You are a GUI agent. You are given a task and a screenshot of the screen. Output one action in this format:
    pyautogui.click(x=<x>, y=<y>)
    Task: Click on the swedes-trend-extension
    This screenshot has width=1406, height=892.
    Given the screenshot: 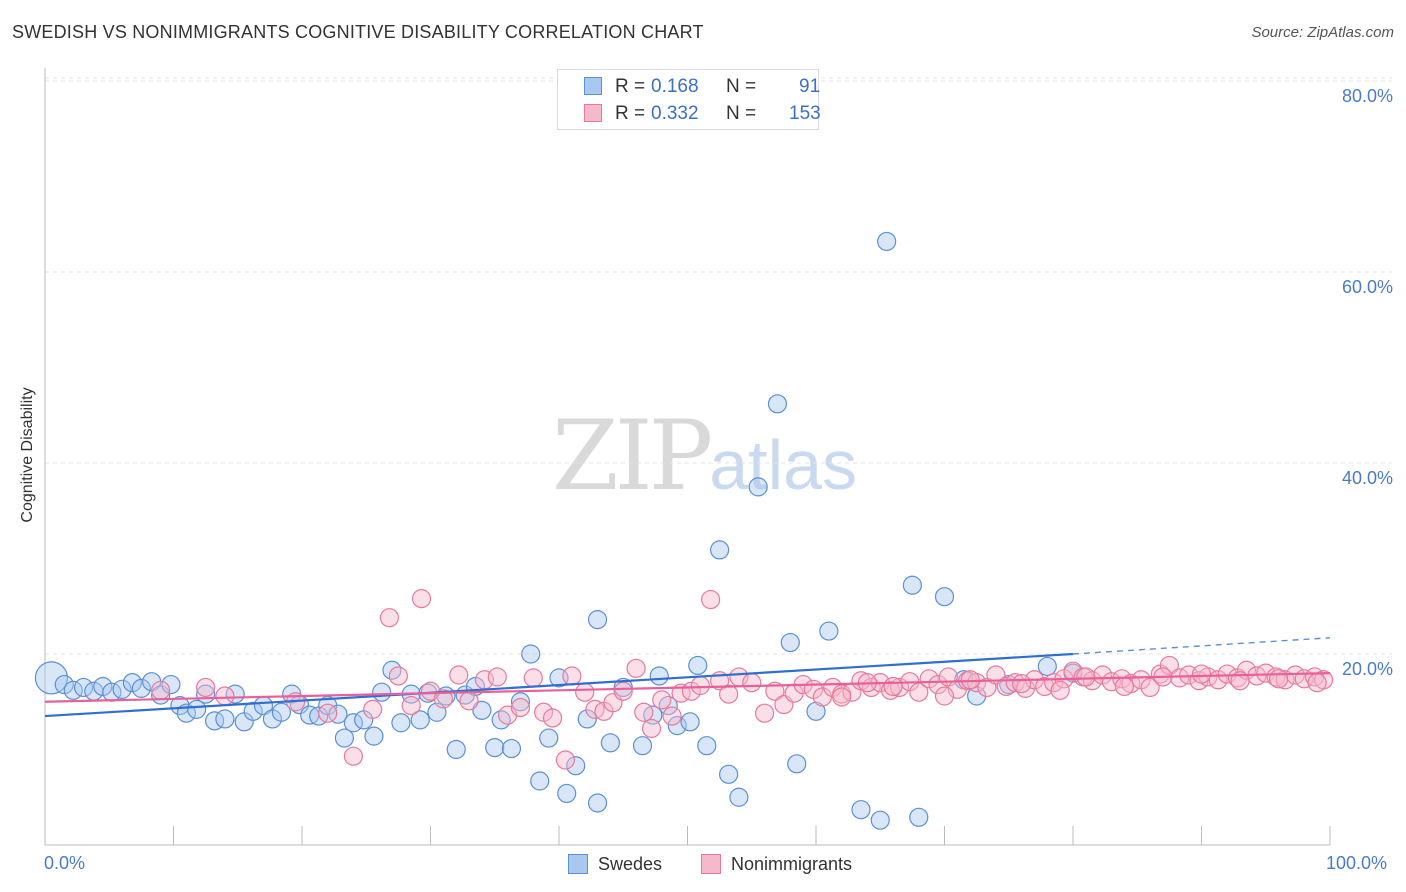 What is the action you would take?
    pyautogui.click(x=1201, y=646)
    